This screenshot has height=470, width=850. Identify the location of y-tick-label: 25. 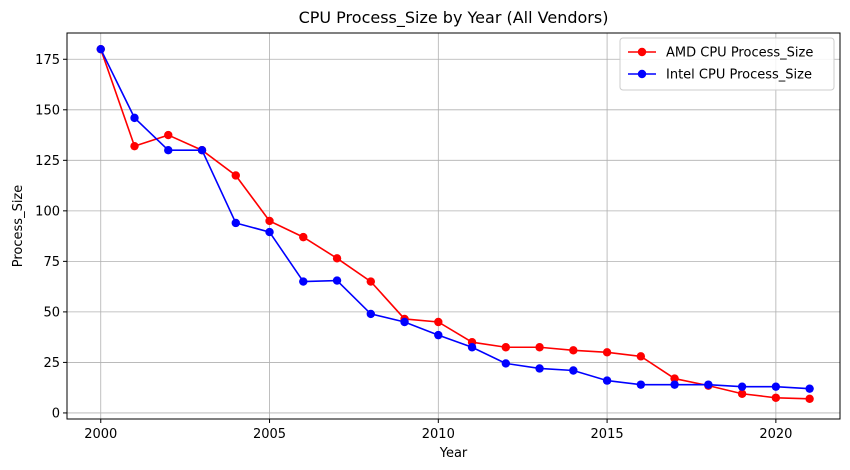
(51, 363).